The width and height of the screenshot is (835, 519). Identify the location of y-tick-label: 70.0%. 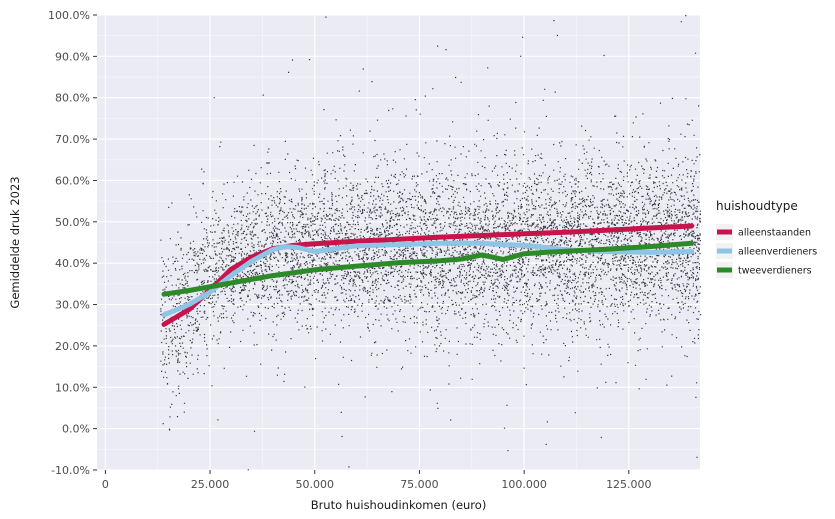
(72, 139).